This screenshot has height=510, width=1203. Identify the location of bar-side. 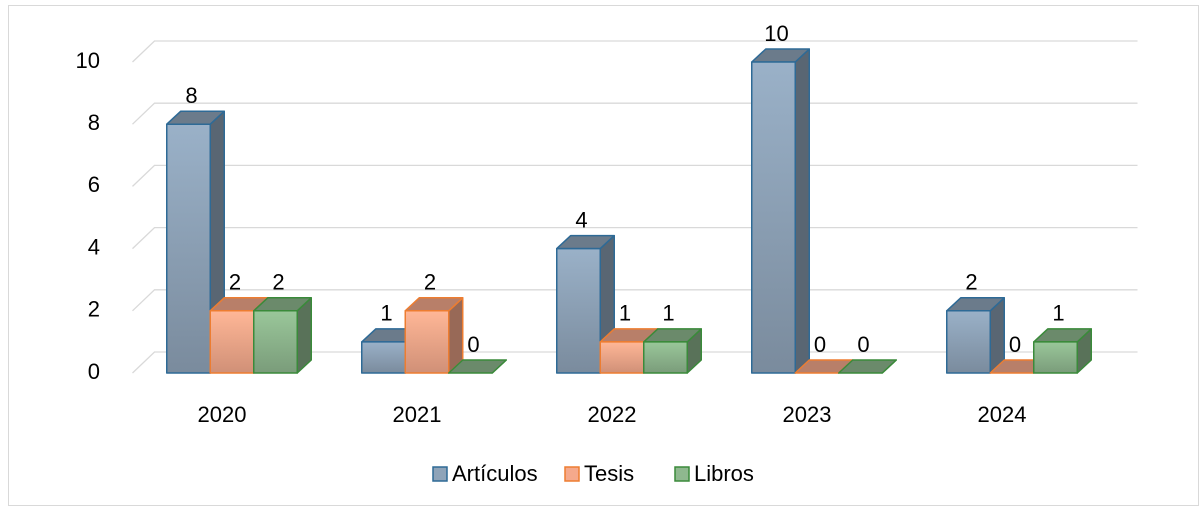
(802, 211).